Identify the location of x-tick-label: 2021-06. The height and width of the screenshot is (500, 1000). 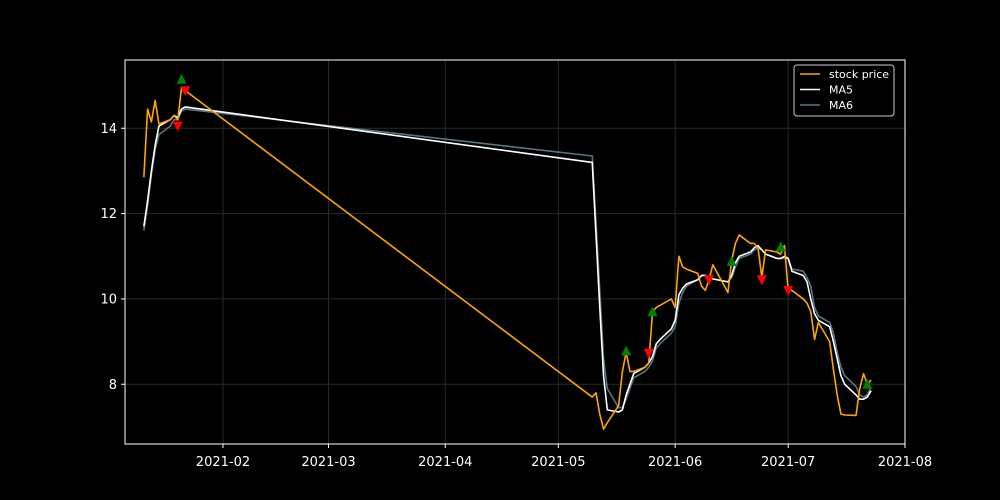
(675, 462).